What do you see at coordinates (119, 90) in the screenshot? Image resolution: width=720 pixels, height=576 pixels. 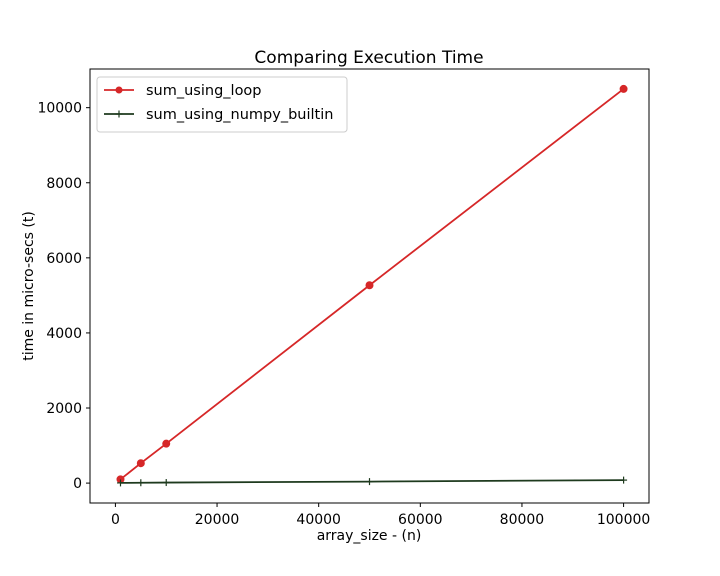 I see `legend-marker` at bounding box center [119, 90].